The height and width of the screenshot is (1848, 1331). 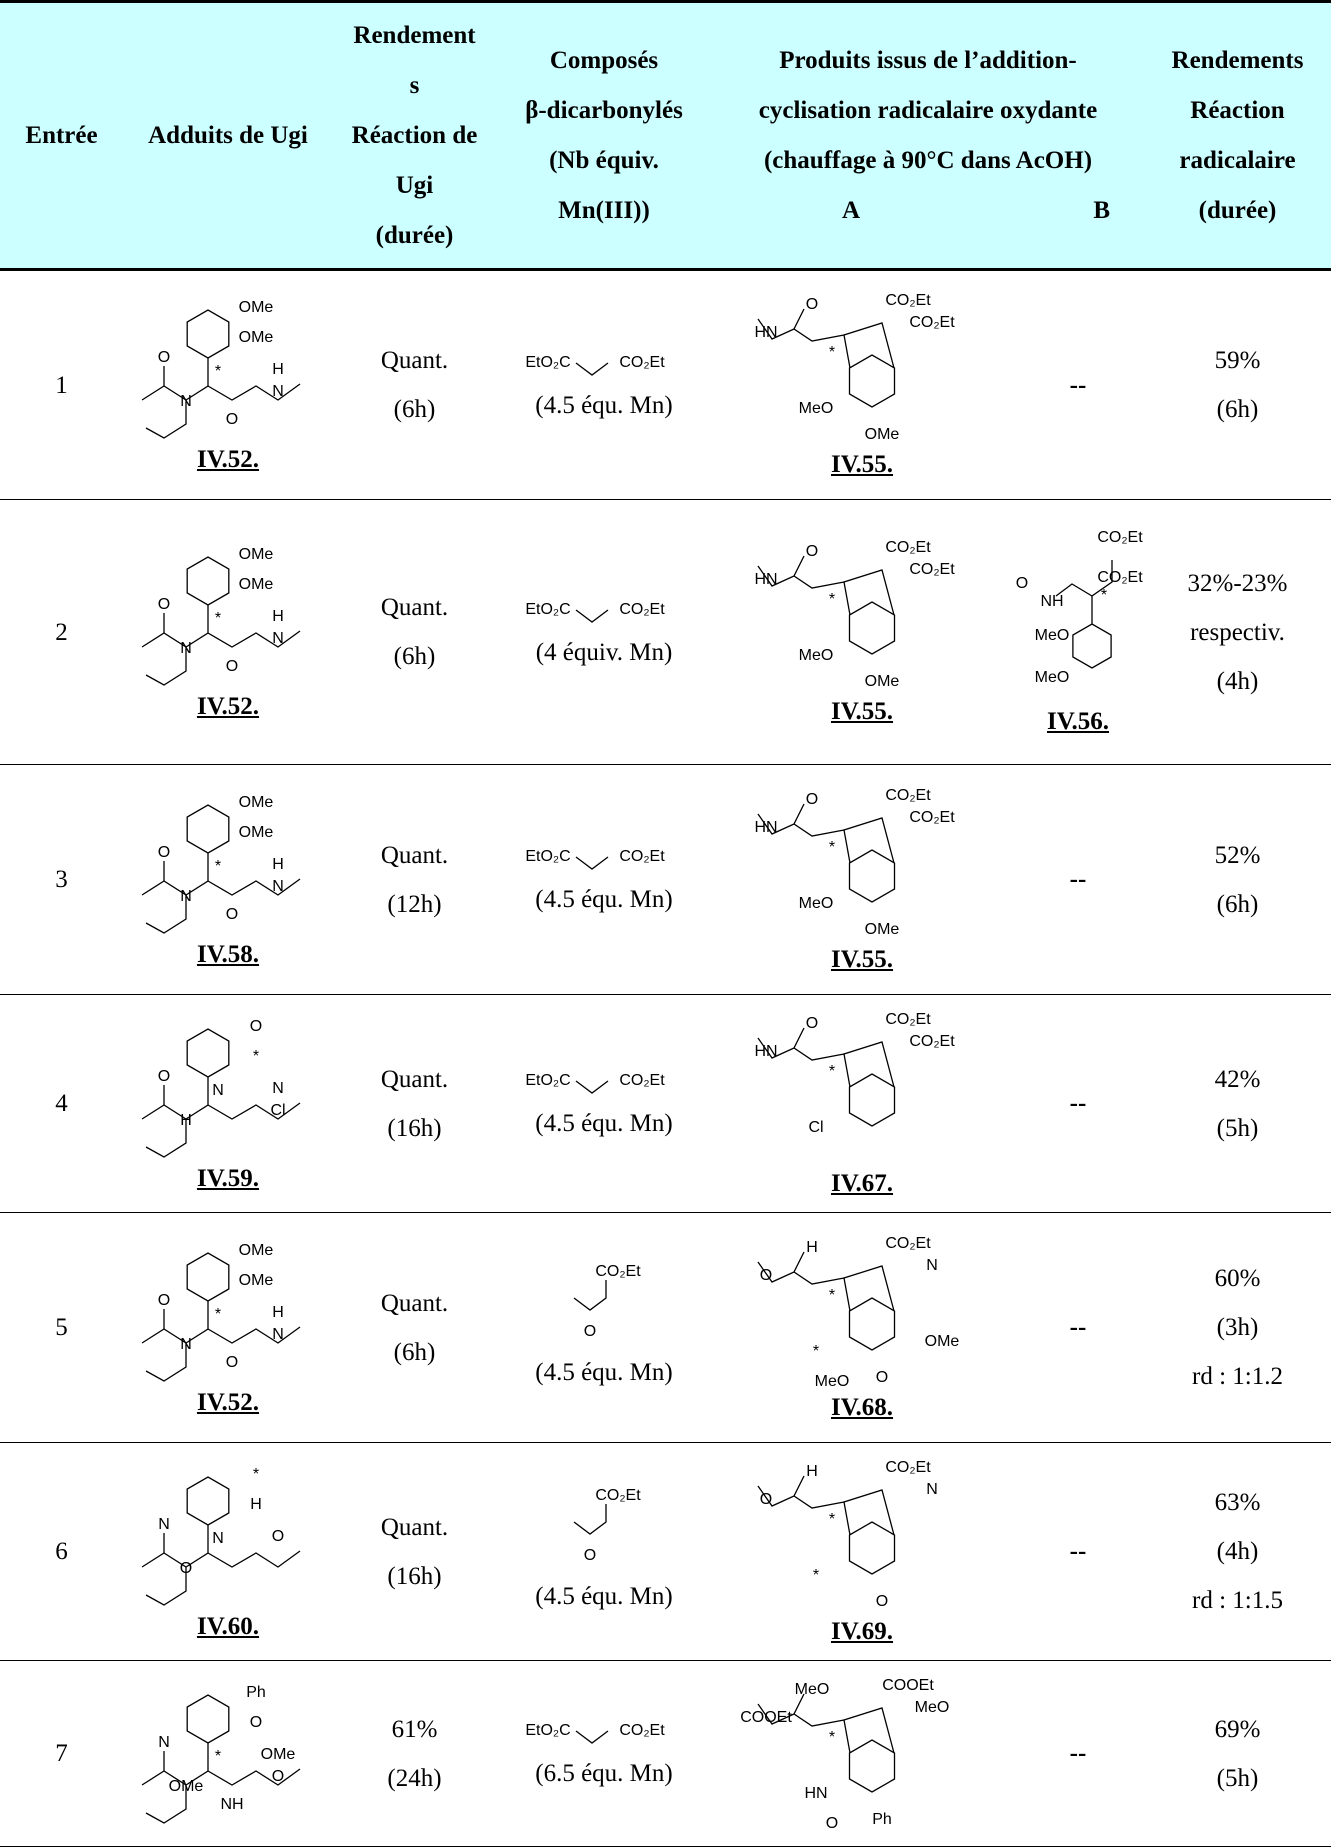 What do you see at coordinates (1237, 1600) in the screenshot?
I see `text-line: rd : 1:1.5` at bounding box center [1237, 1600].